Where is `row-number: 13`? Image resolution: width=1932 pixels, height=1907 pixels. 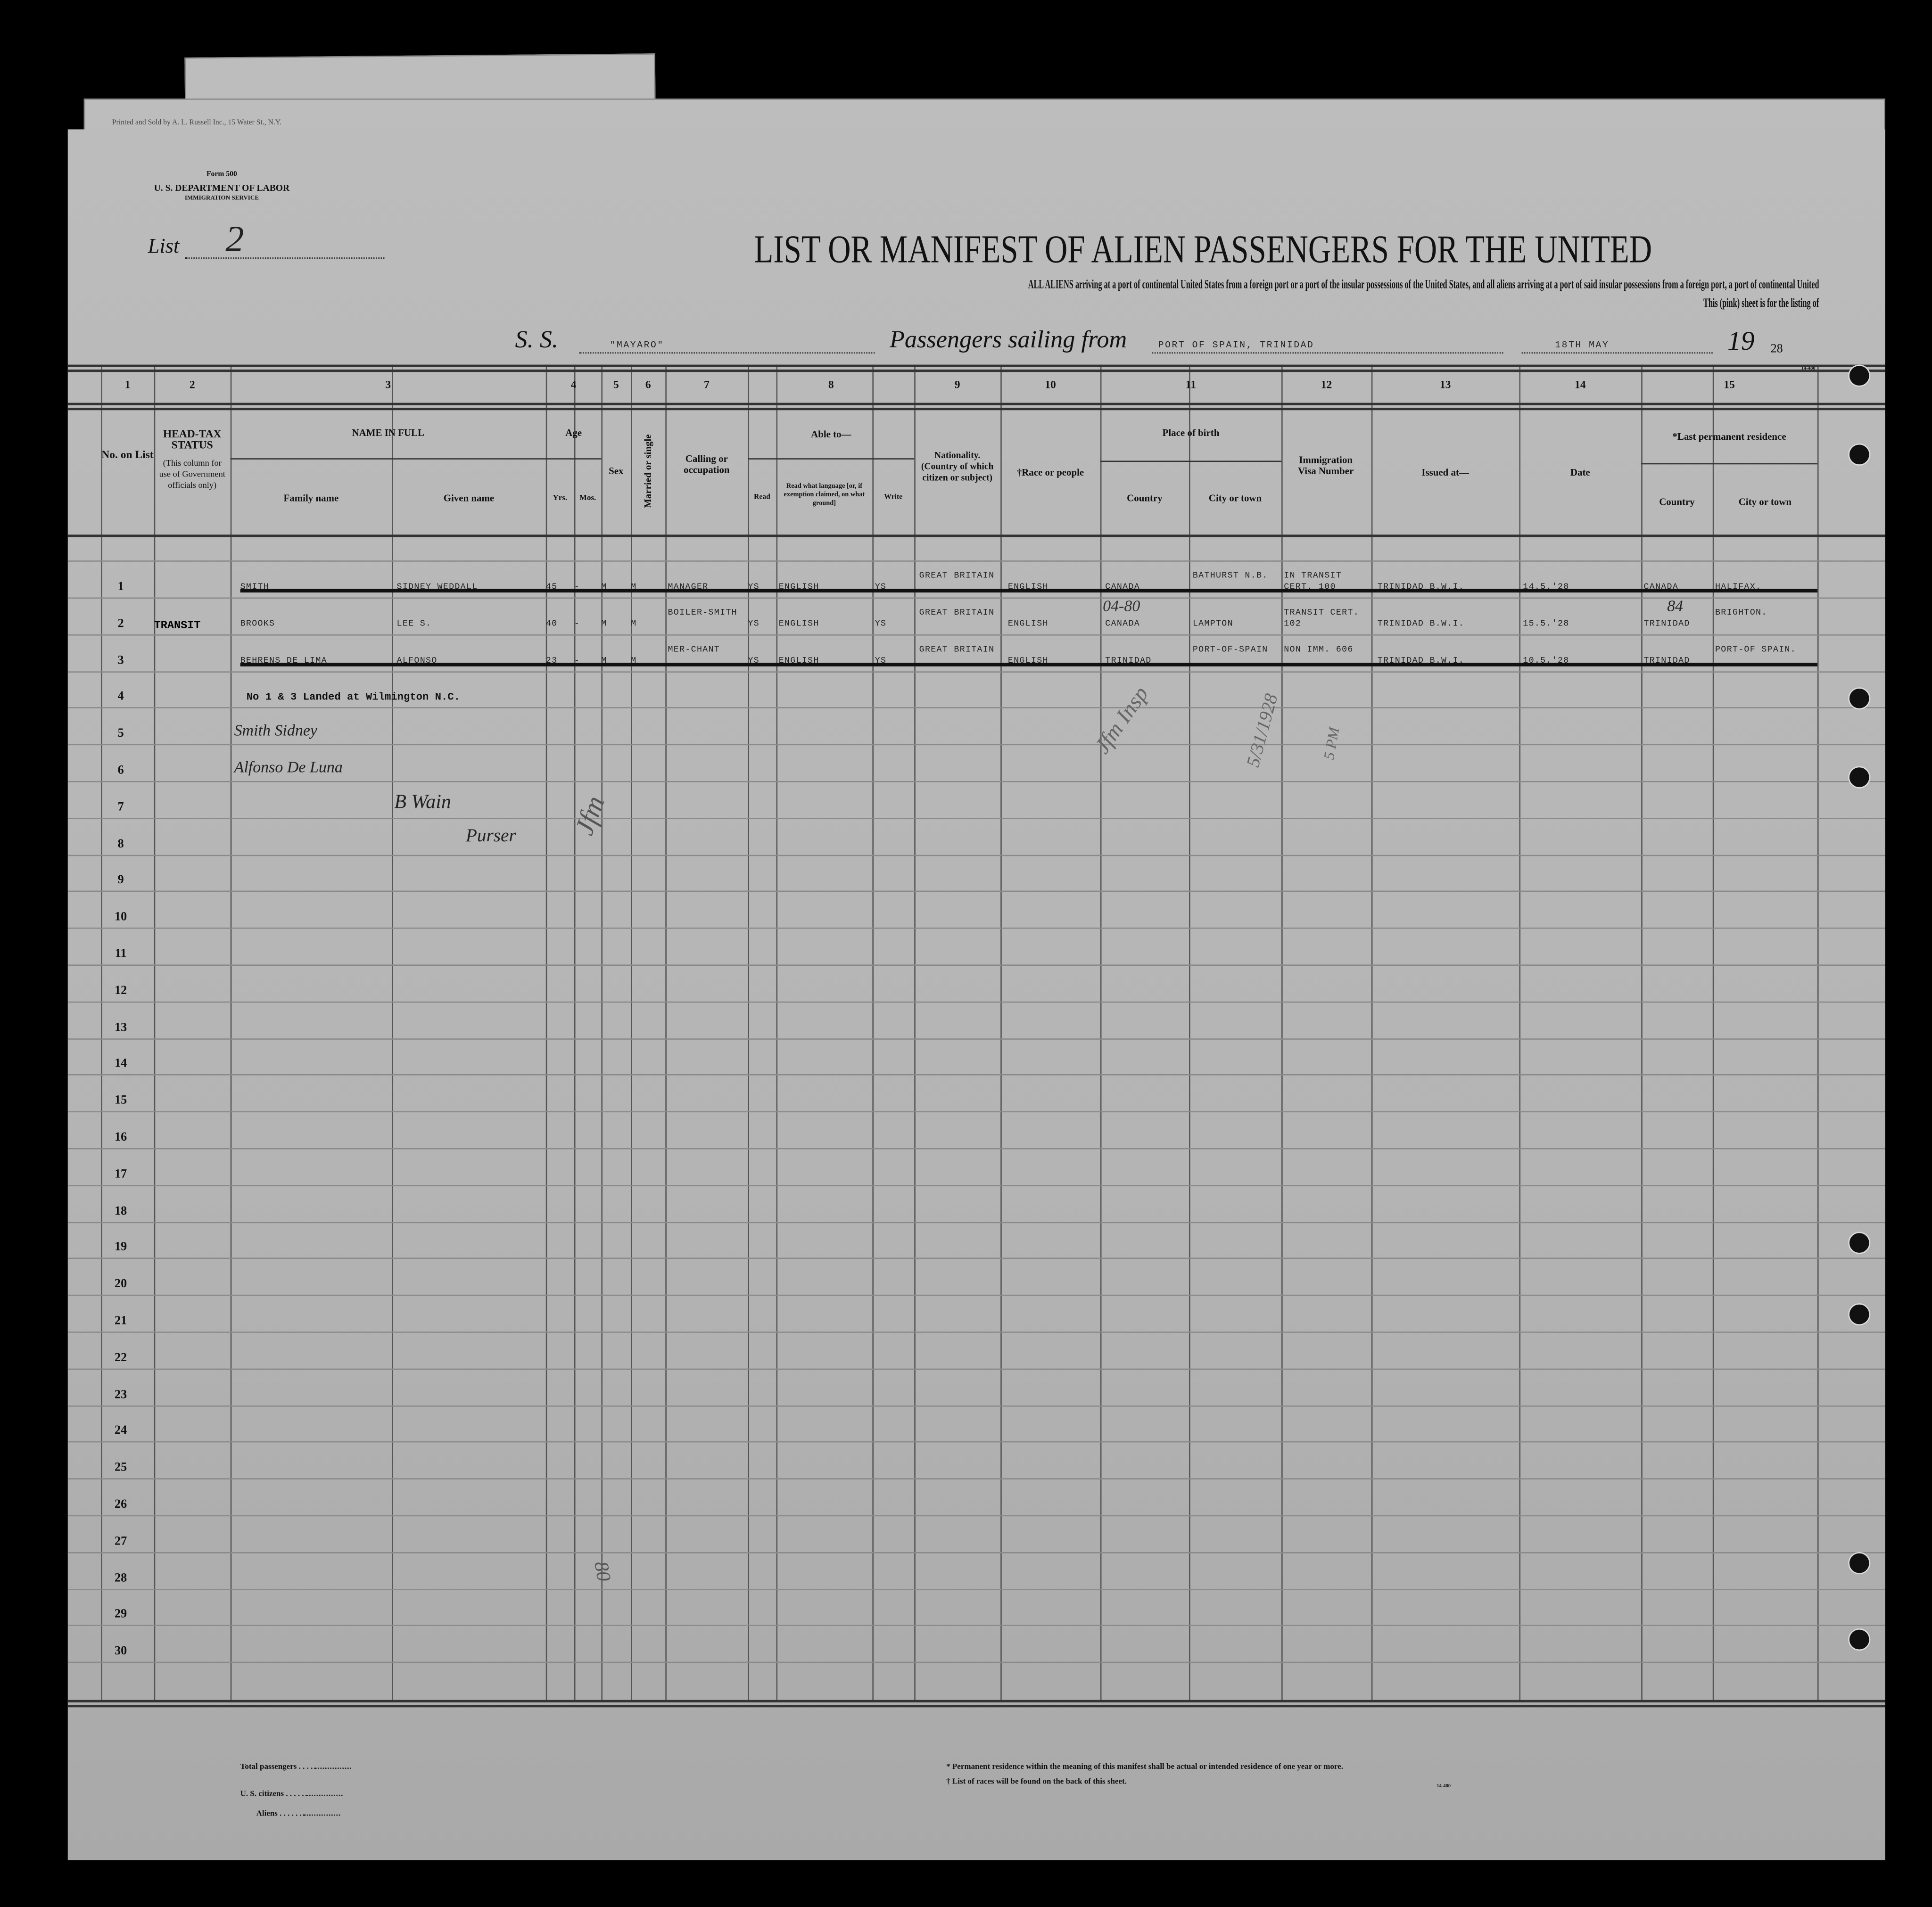
row-number: 13 is located at coordinates (121, 1027).